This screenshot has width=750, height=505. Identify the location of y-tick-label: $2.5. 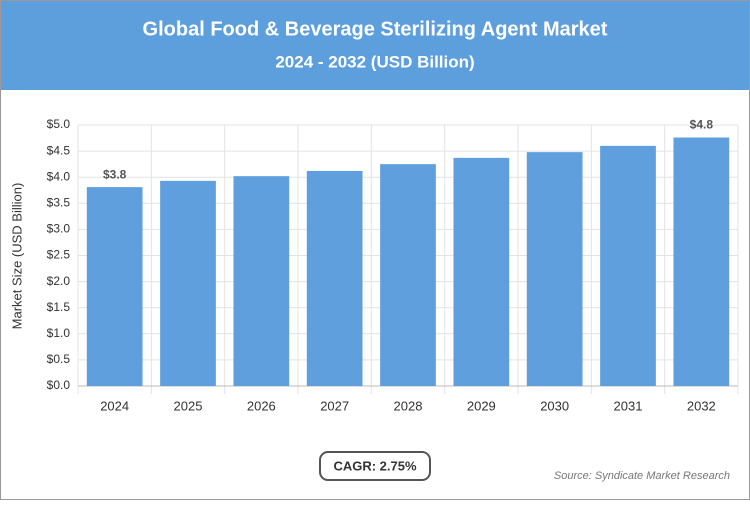
(59, 255).